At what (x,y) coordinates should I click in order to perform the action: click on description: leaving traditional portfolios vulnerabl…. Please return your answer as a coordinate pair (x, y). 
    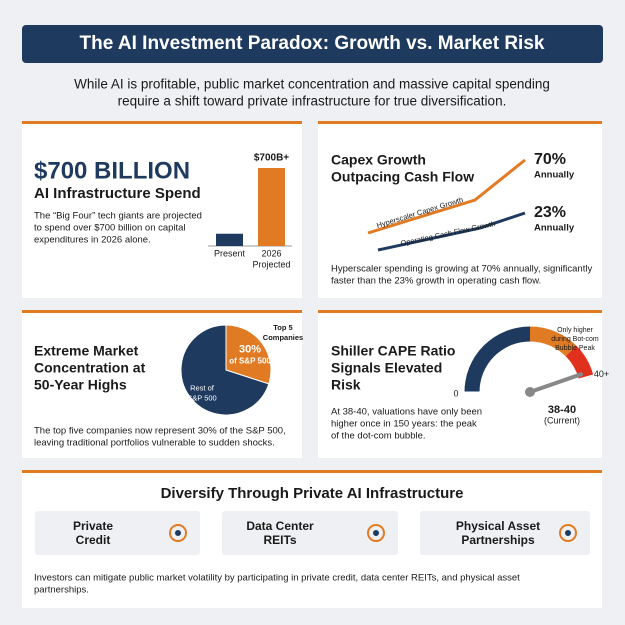
    Looking at the image, I should click on (154, 443).